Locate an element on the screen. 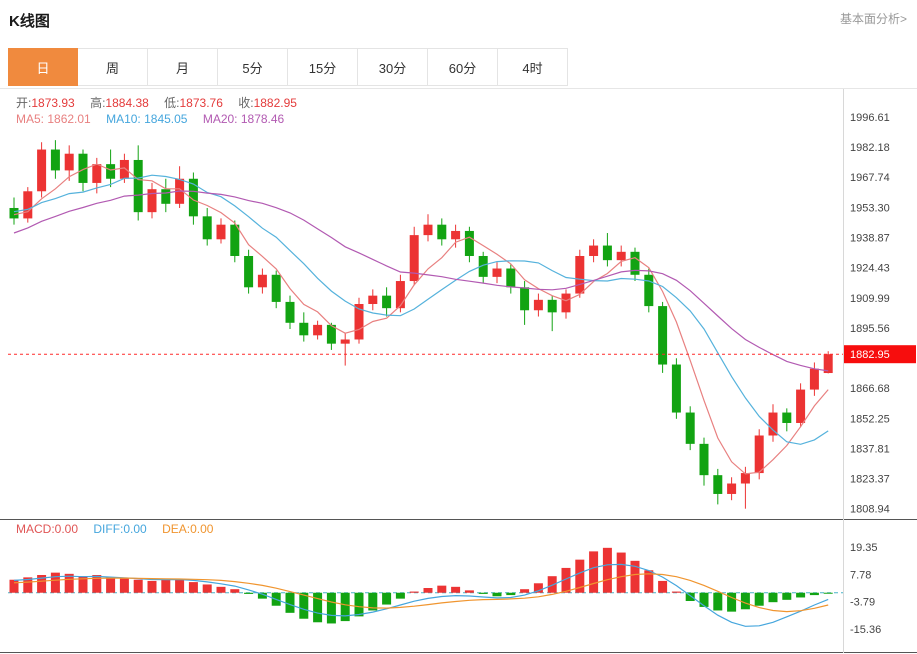  svg-text: 1852.25 is located at coordinates (870, 419).